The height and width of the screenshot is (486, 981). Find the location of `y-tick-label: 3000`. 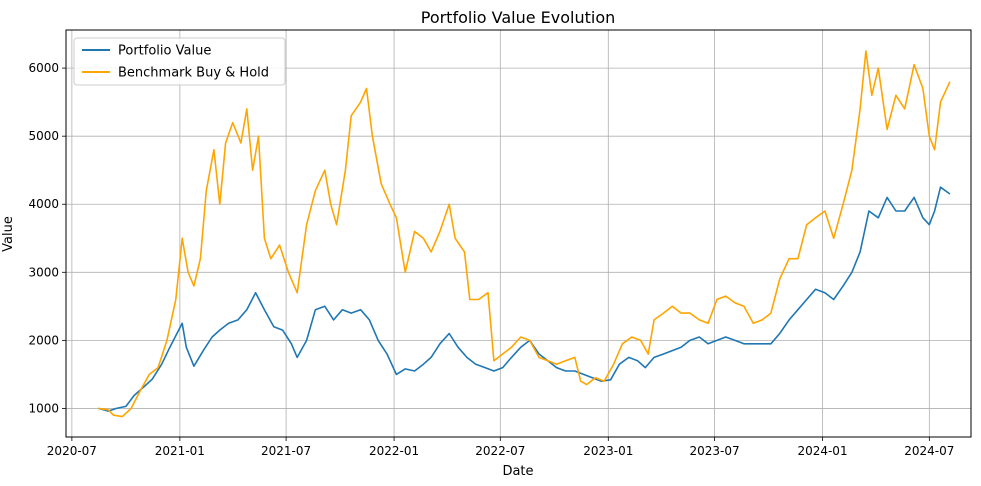

y-tick-label: 3000 is located at coordinates (43, 272).